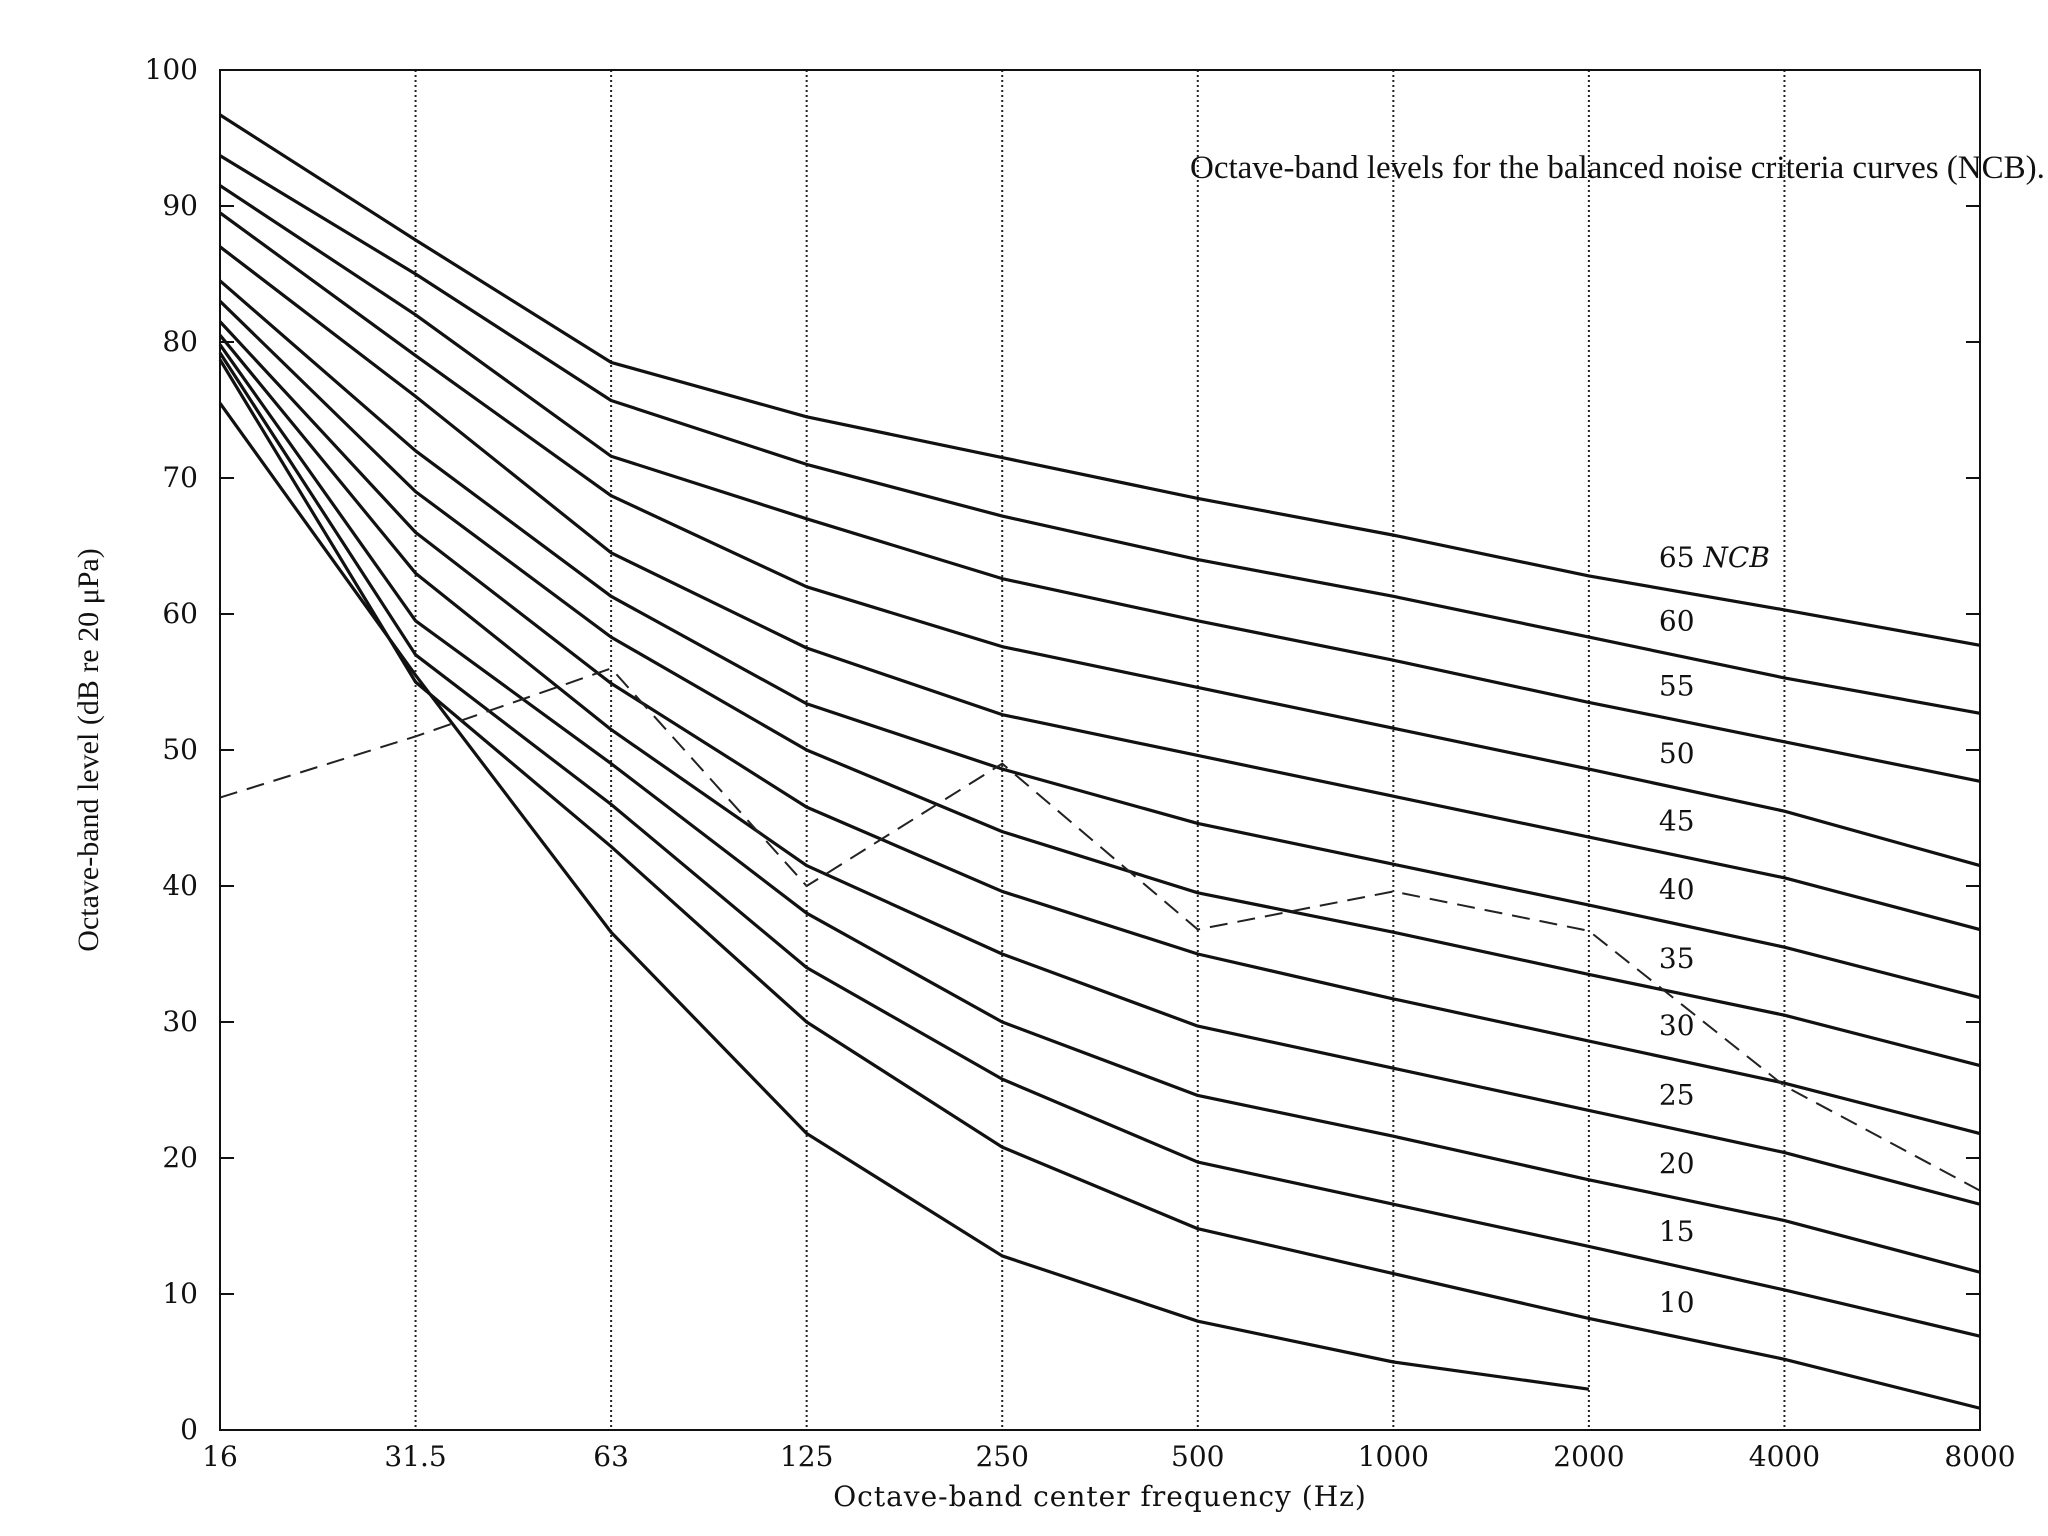 The height and width of the screenshot is (1536, 2048). What do you see at coordinates (88, 749) in the screenshot?
I see `y-axis-title: Octave-band level (dB re 20 μPa)` at bounding box center [88, 749].